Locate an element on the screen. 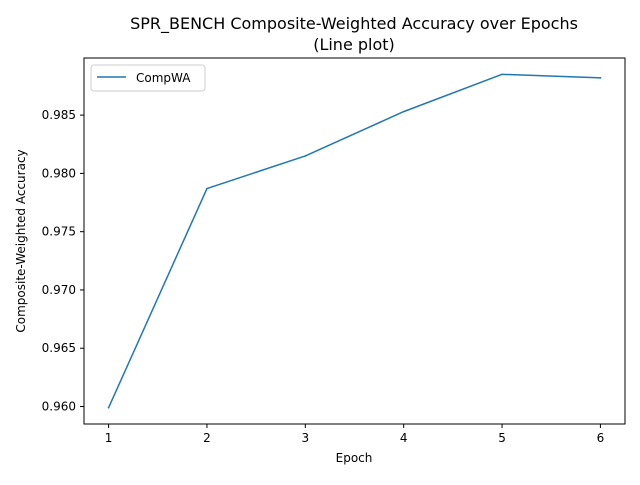 The width and height of the screenshot is (640, 485). x-axis-ticks: 1 2 3 4 5 6 is located at coordinates (354, 434).